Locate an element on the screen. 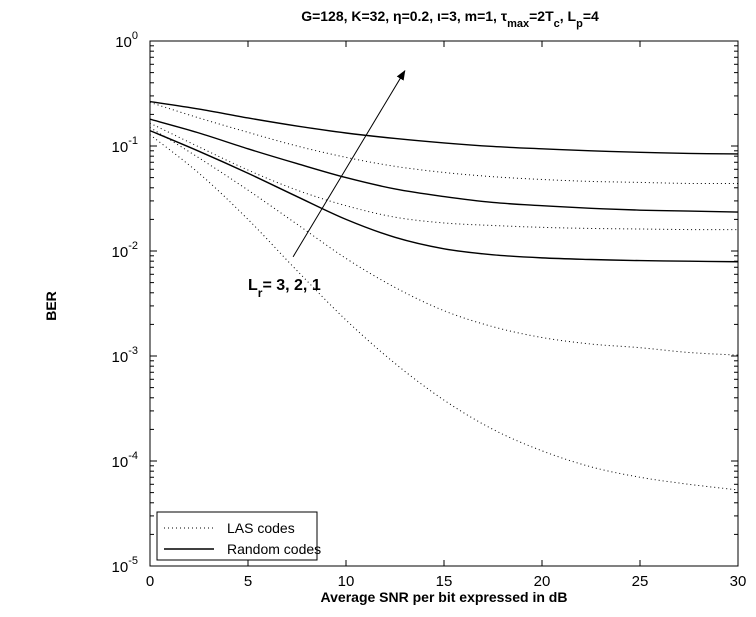  x-tick-label: 25 is located at coordinates (640, 581).